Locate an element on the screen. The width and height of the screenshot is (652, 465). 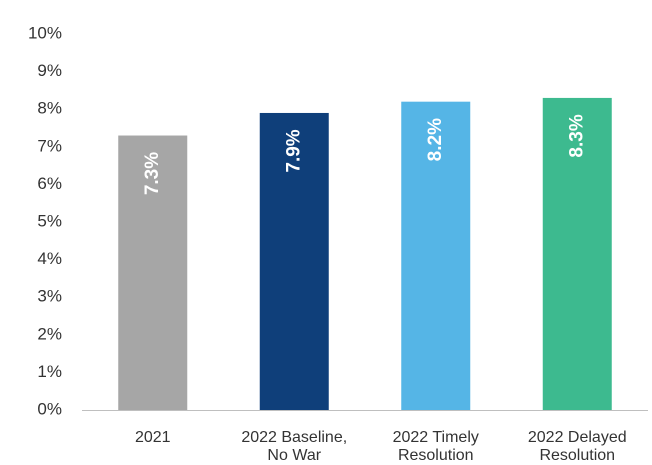
y-tick-label: 8% is located at coordinates (49, 108).